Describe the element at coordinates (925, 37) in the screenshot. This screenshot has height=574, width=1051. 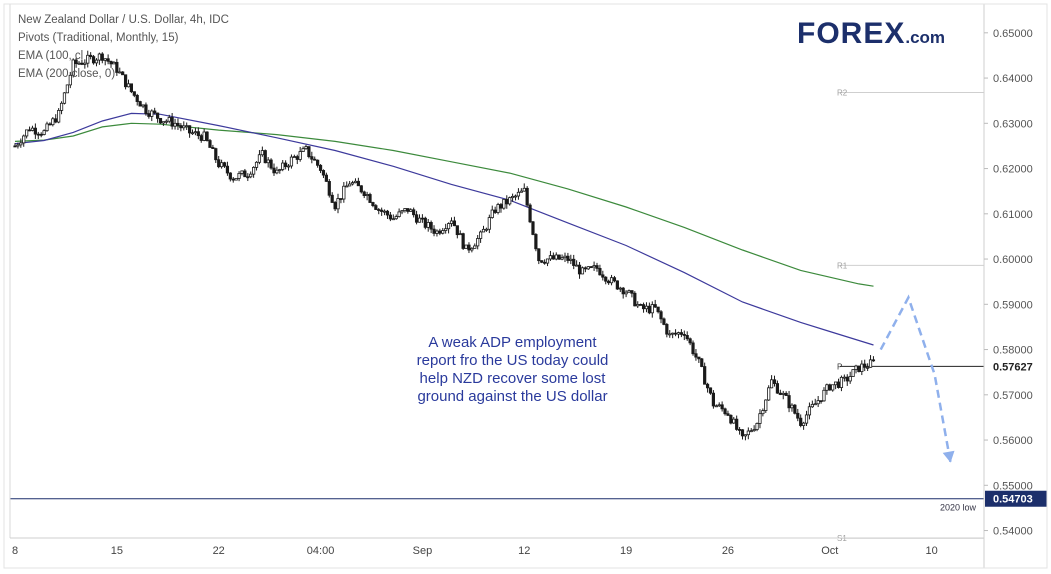
I see `logo-suffix: .com` at that location.